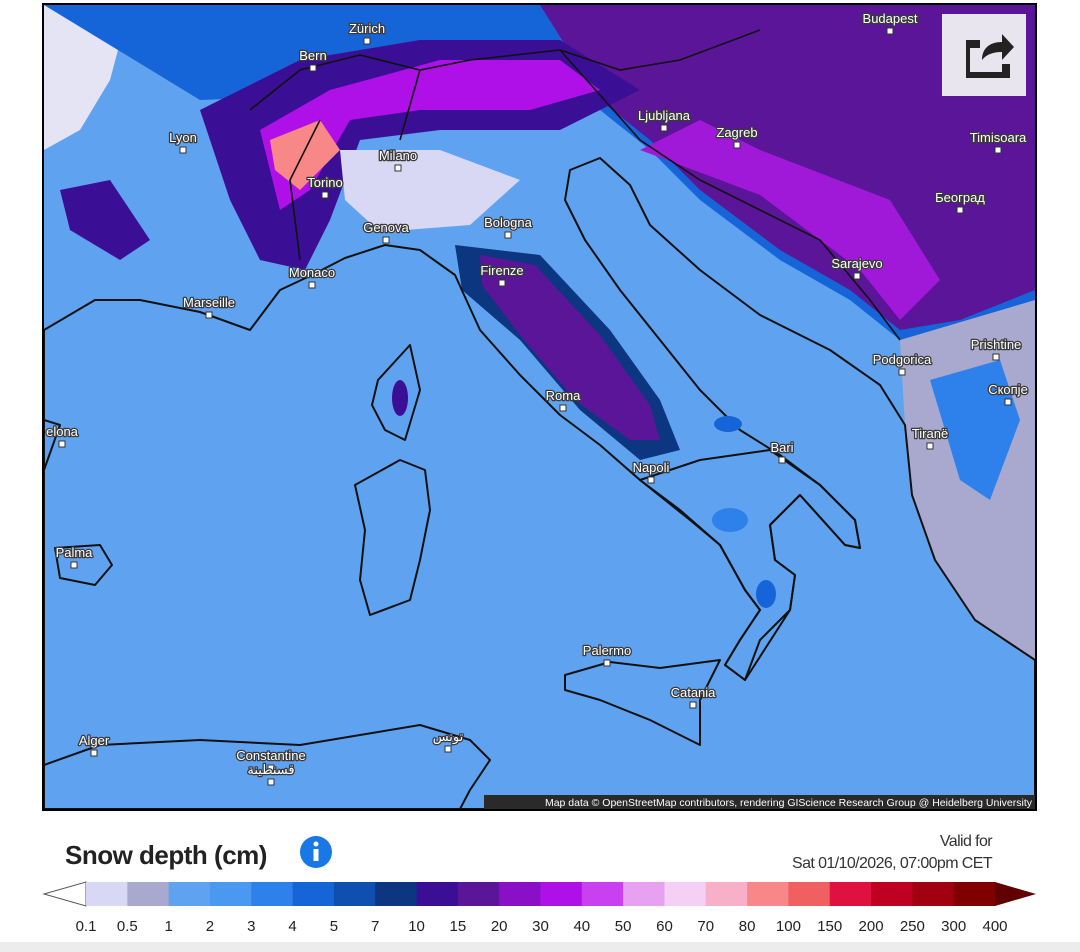 The width and height of the screenshot is (1080, 952). Describe the element at coordinates (501, 270) in the screenshot. I see `city-label: Firenze` at that location.